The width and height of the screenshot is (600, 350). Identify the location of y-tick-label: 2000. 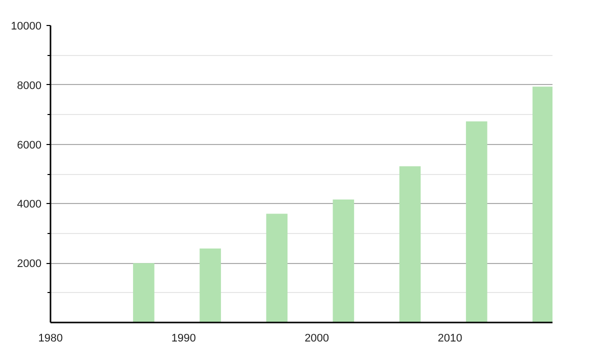
(29, 264).